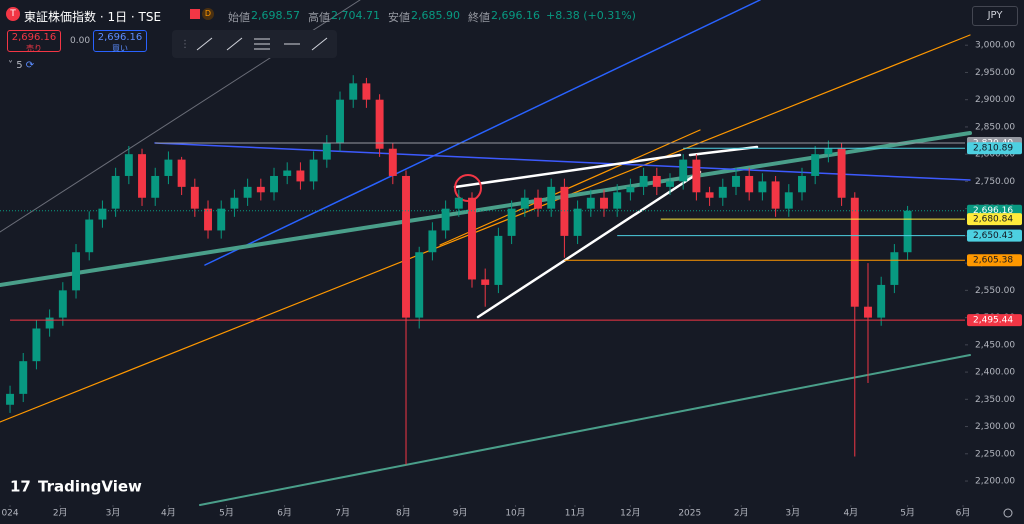 This screenshot has height=524, width=1024. I want to click on ohlc-label: 安値, so click(399, 17).